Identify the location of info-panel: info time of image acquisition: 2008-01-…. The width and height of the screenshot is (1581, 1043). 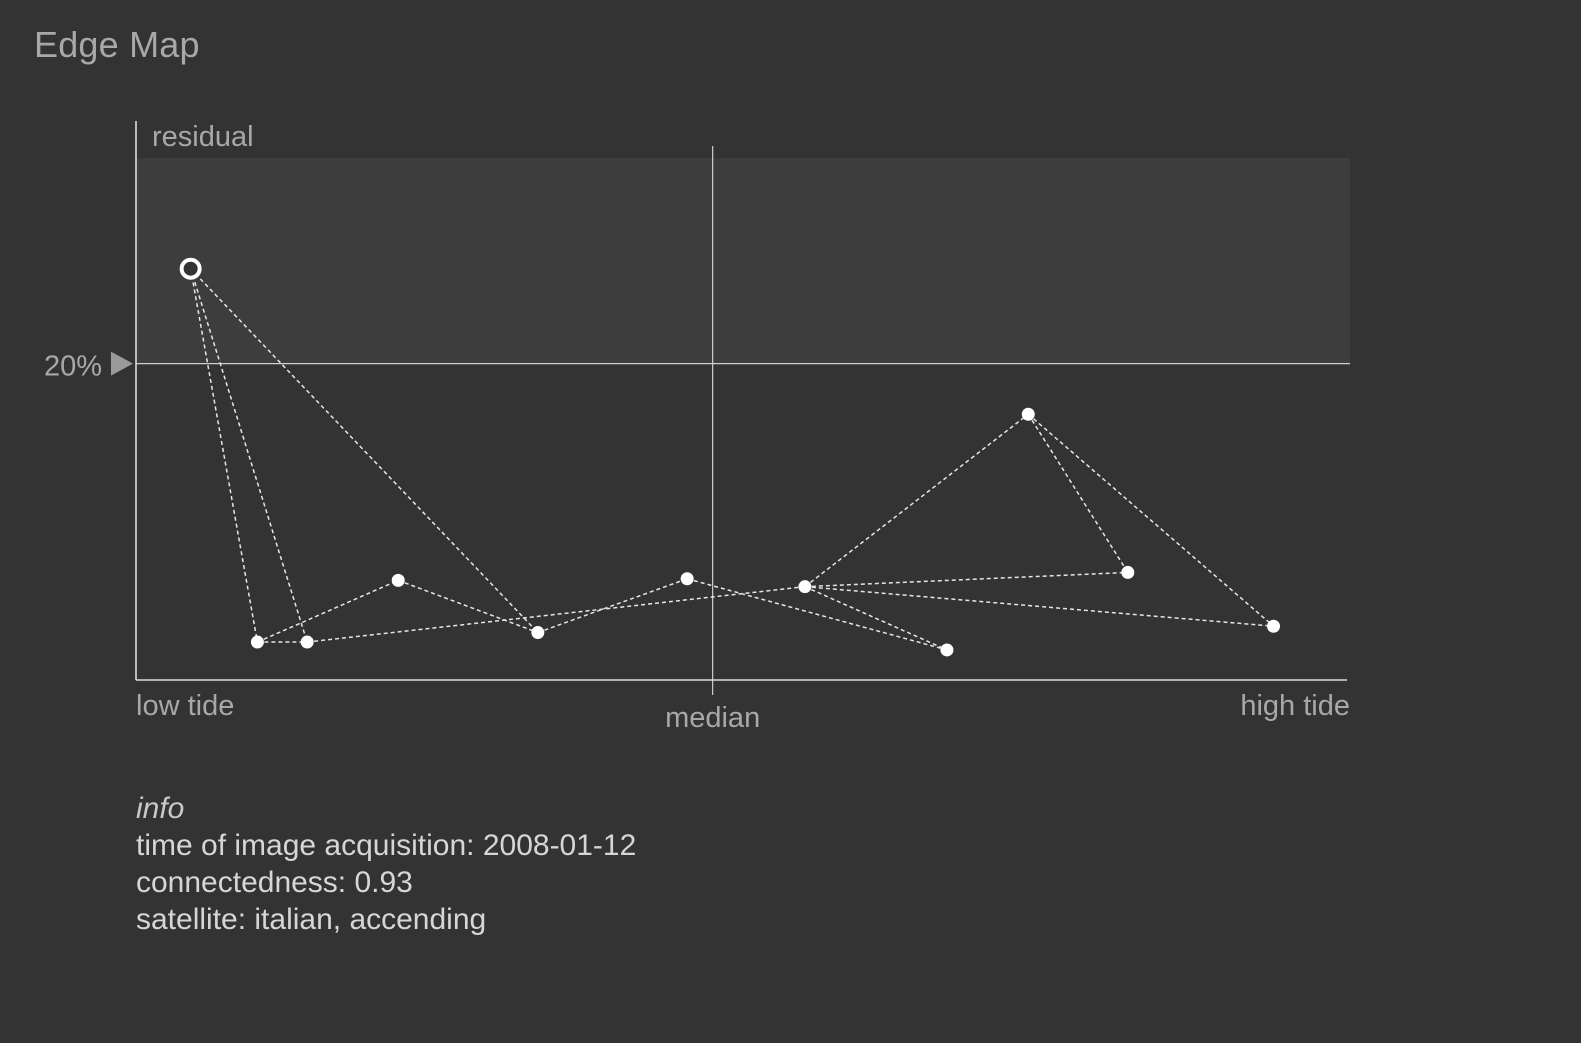
(386, 864).